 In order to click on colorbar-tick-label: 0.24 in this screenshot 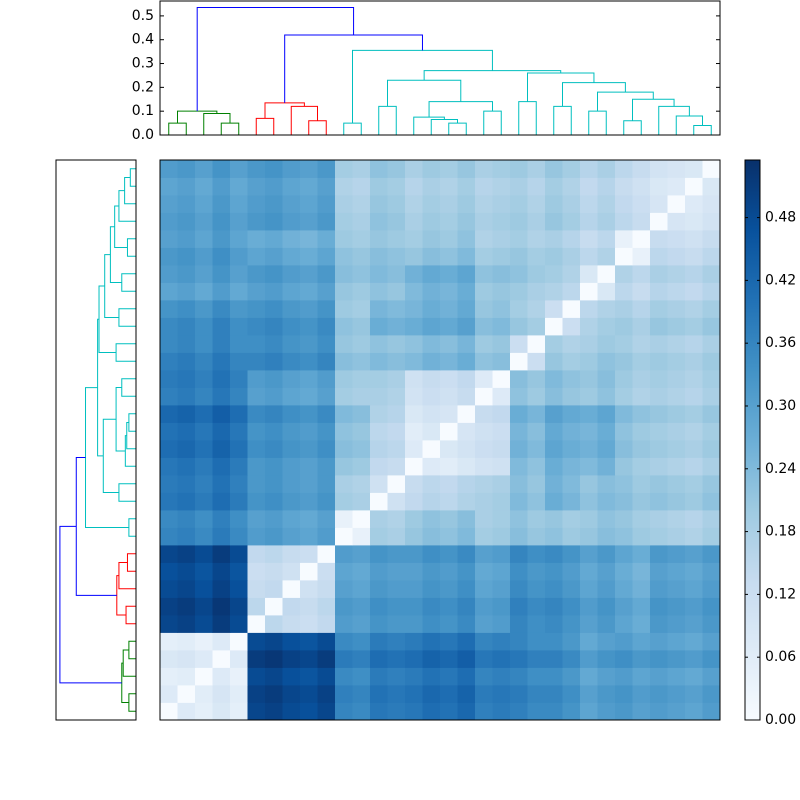, I will do `click(780, 469)`.